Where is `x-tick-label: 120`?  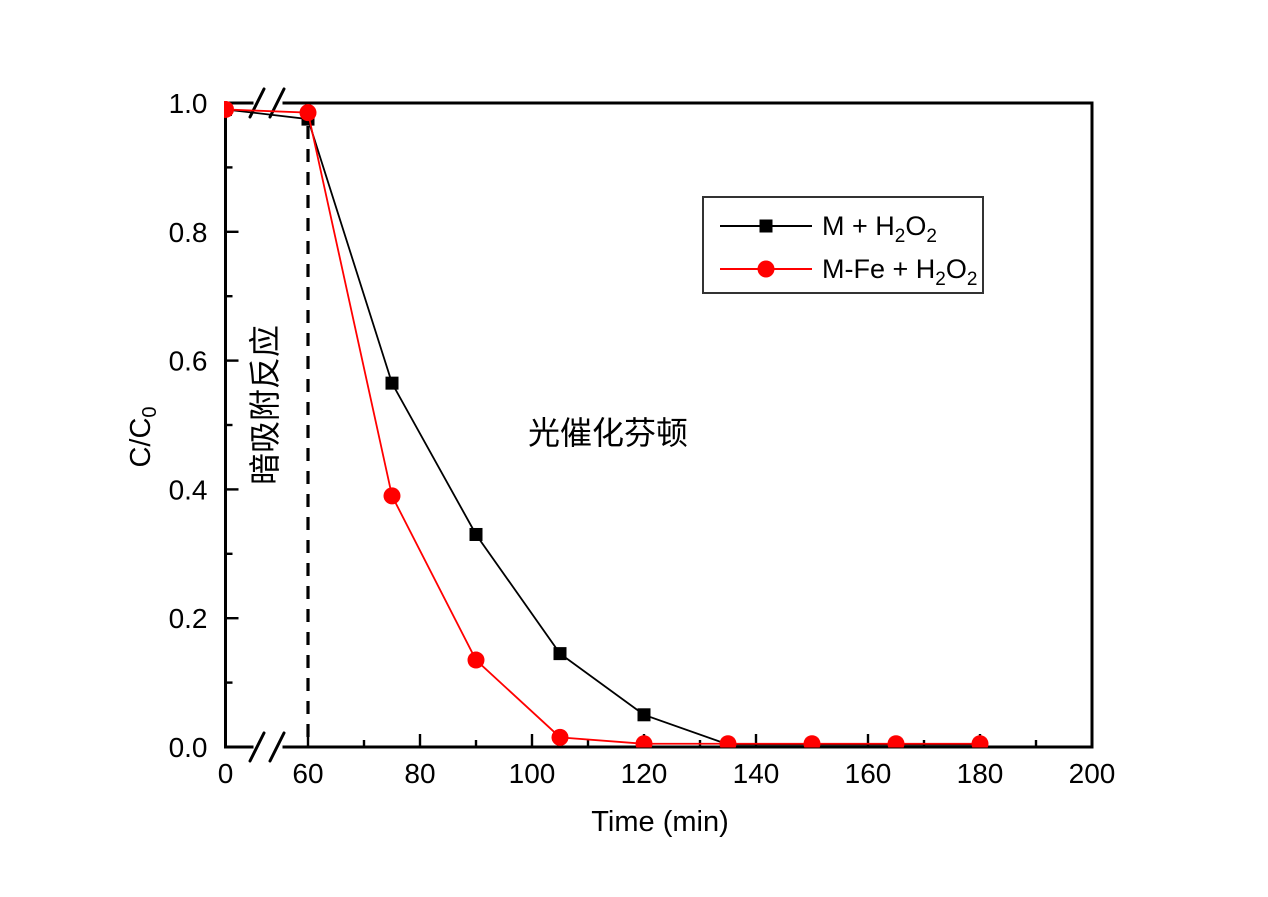
x-tick-label: 120 is located at coordinates (644, 773).